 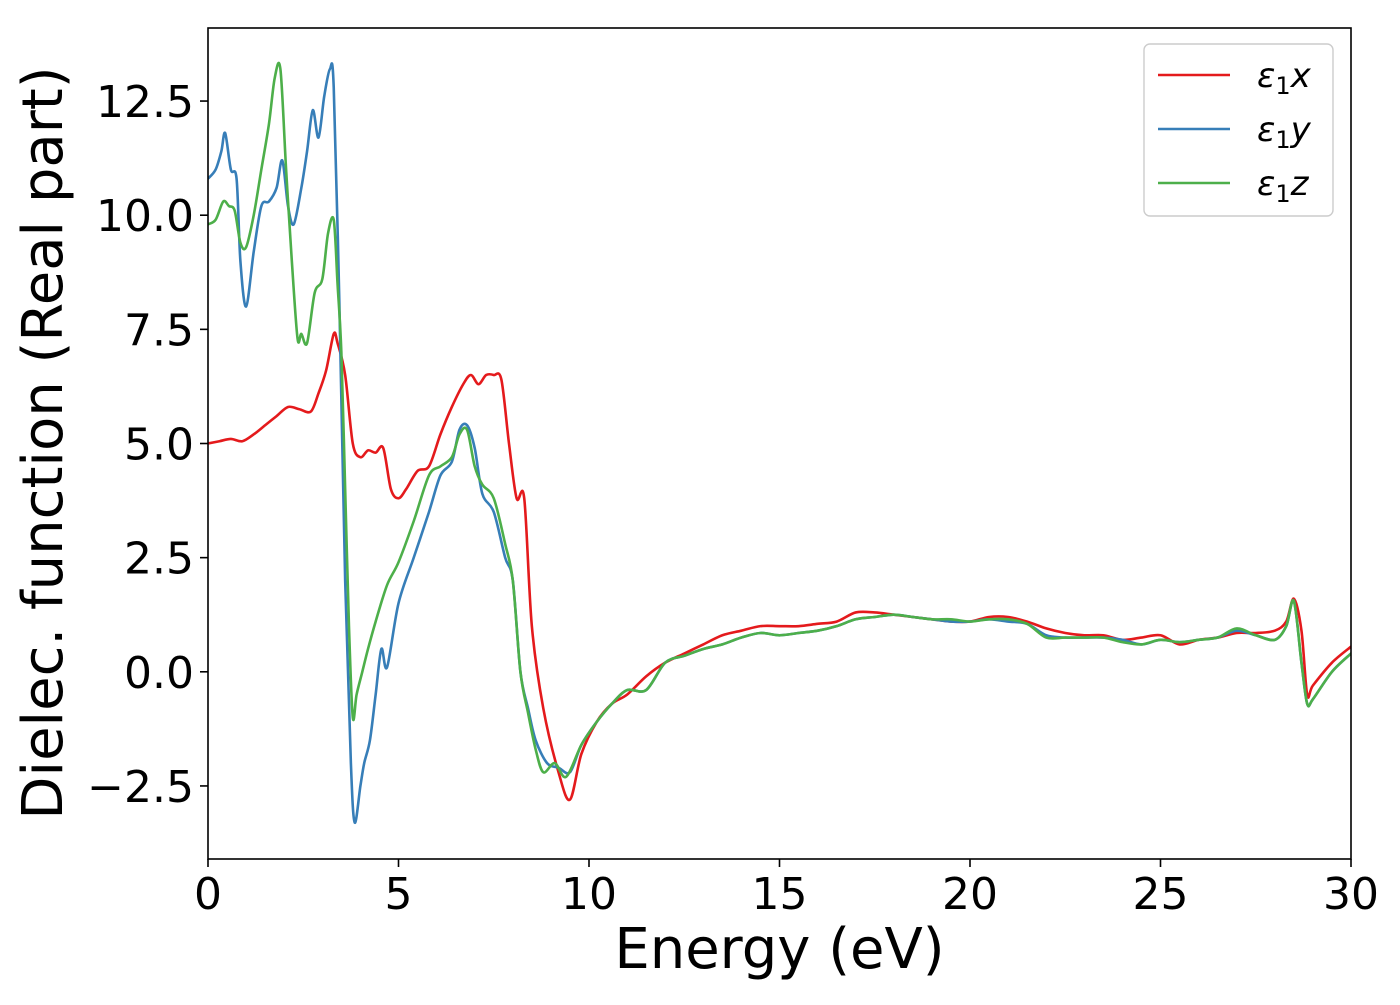 I want to click on legend: ε1x ε1y ε1z, so click(x=1238, y=130).